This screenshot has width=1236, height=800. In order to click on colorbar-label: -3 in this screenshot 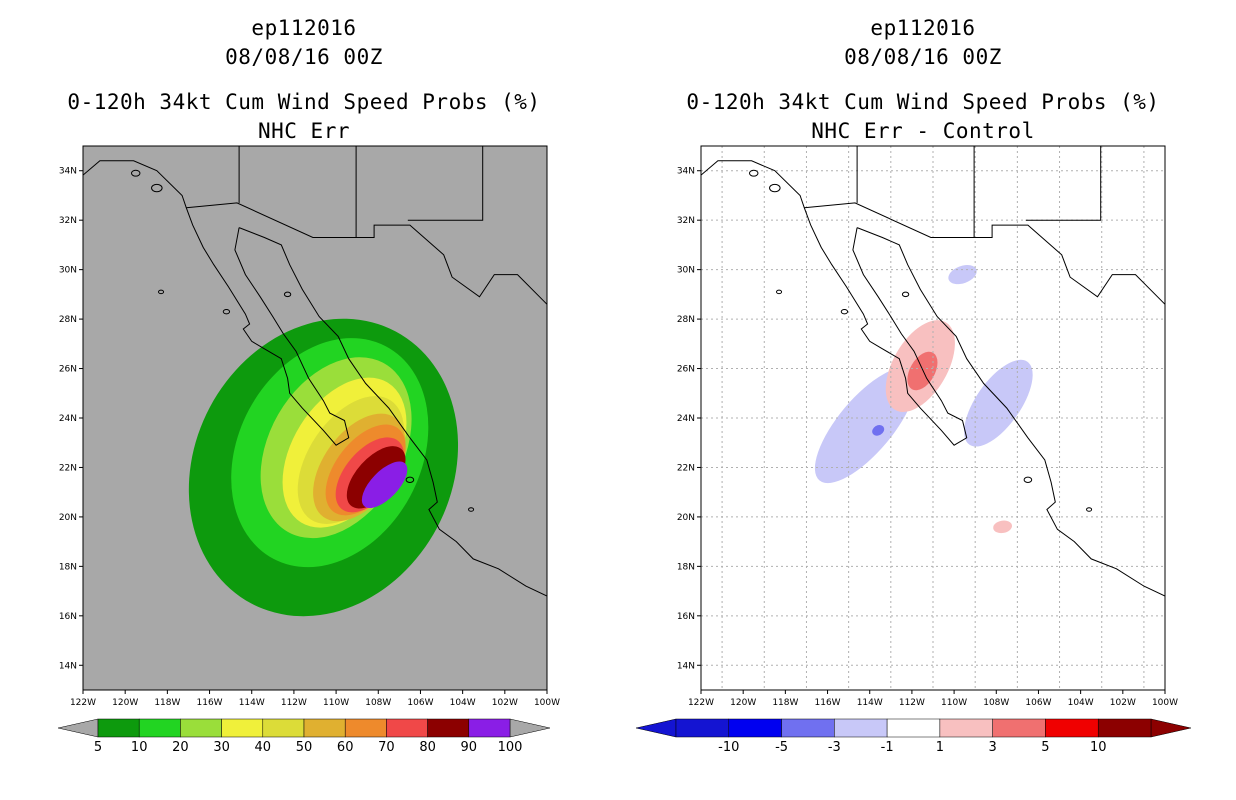, I will do `click(834, 747)`.